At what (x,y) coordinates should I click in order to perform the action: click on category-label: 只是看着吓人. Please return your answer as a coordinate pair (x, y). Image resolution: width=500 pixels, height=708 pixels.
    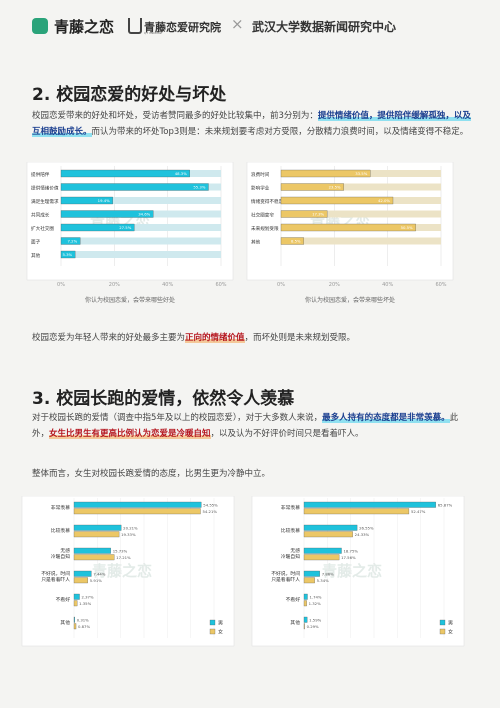
    Looking at the image, I should click on (285, 579).